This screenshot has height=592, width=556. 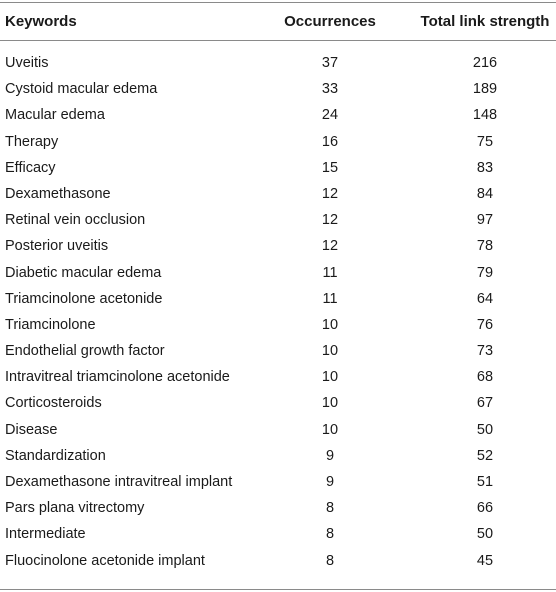 I want to click on cell-total-link-strength: 216, so click(x=485, y=63).